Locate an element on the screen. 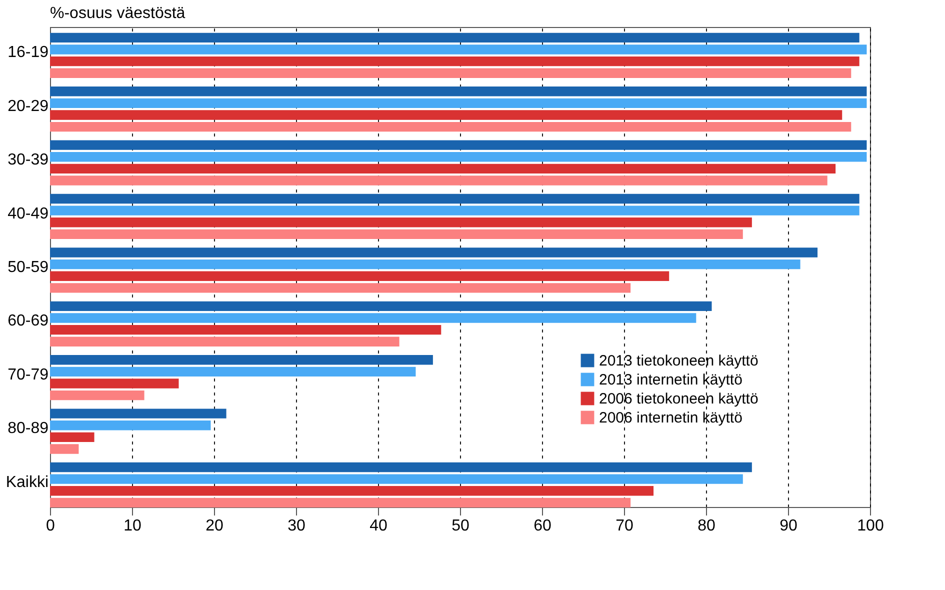 The image size is (945, 590). y-tick-label: 50-59 is located at coordinates (28, 267).